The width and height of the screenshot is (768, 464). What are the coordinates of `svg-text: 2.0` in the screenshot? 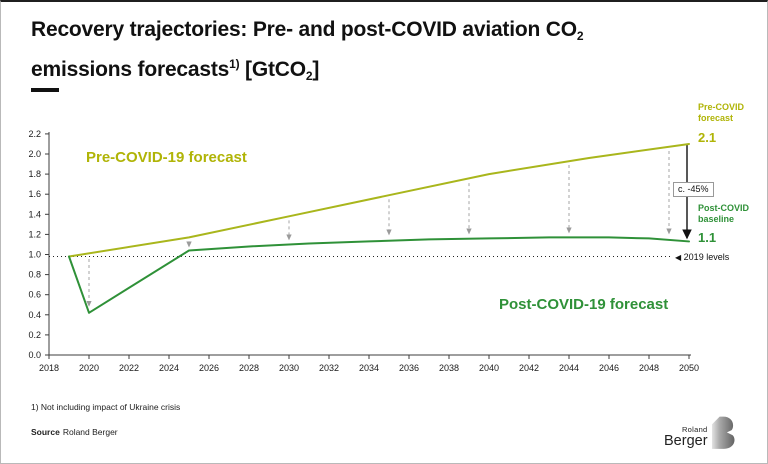 It's located at (34, 154).